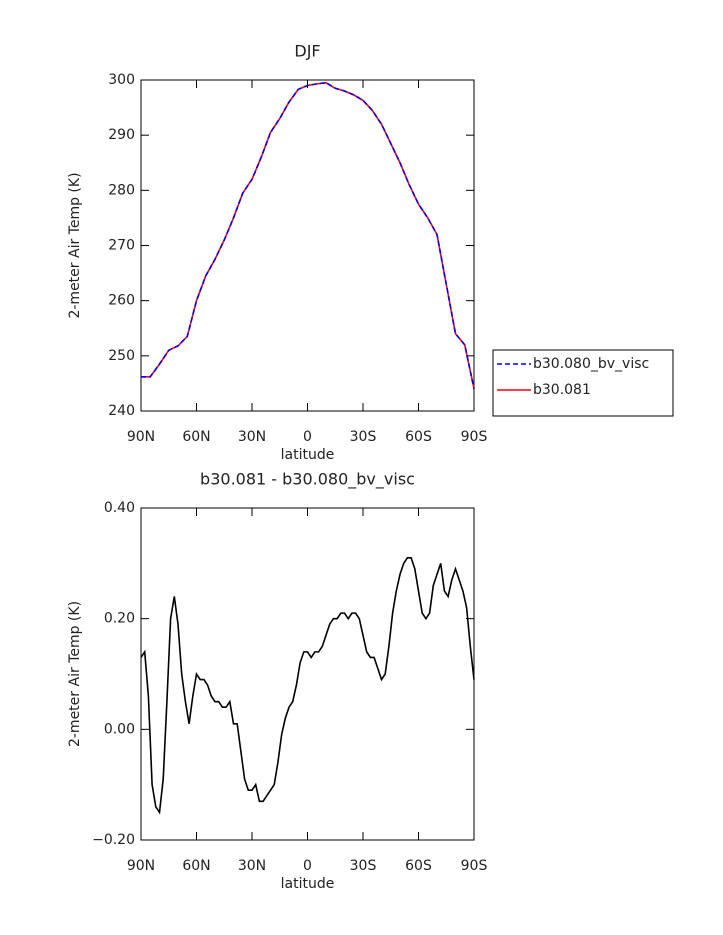 This screenshot has height=935, width=723. I want to click on y-tick-label: 290, so click(121, 135).